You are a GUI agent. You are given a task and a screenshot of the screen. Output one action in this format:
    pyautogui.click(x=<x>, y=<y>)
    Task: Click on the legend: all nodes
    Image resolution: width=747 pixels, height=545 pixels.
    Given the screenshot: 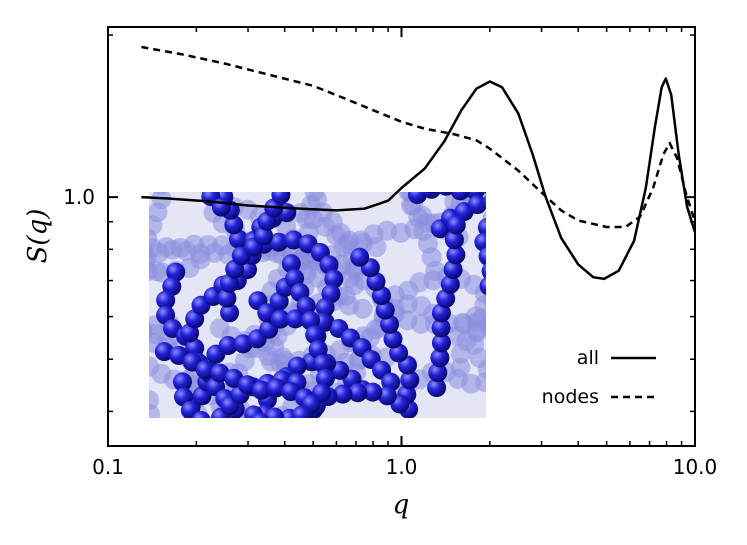 What is the action you would take?
    pyautogui.click(x=599, y=377)
    